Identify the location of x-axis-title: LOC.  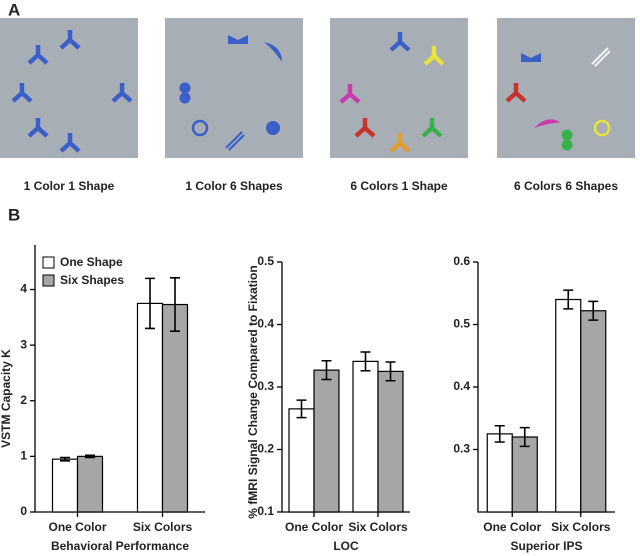
(346, 546).